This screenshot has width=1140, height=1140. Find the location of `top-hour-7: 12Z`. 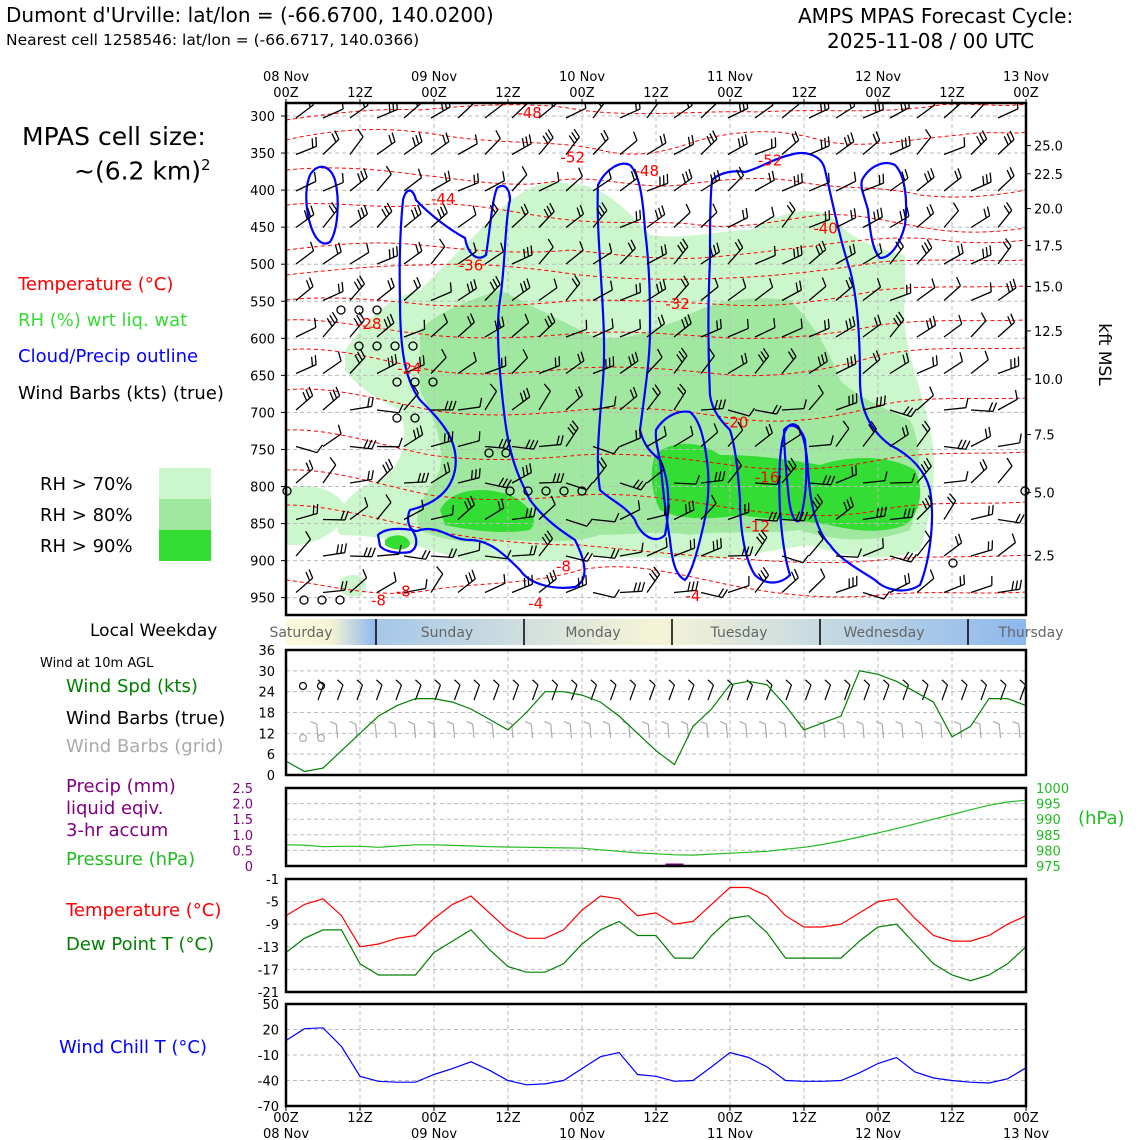

top-hour-7: 12Z is located at coordinates (804, 93).